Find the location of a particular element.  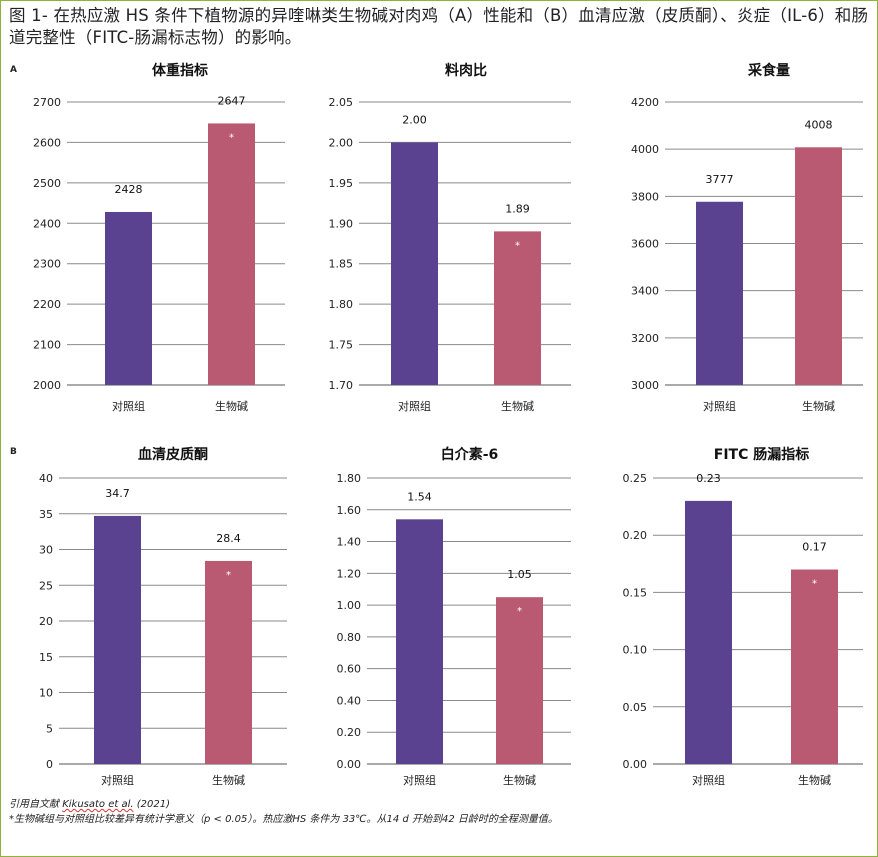

data-label: 1.05 is located at coordinates (519, 574).